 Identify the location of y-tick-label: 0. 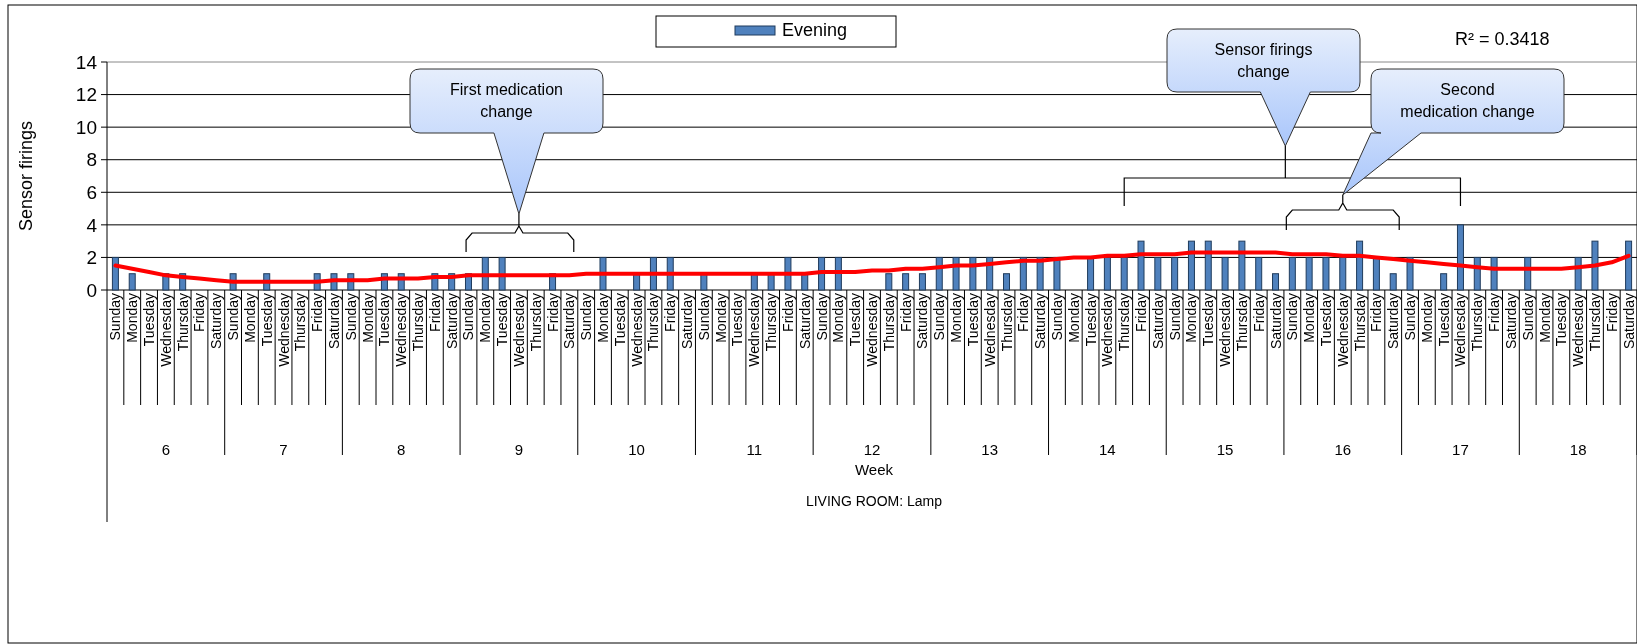
(91, 290).